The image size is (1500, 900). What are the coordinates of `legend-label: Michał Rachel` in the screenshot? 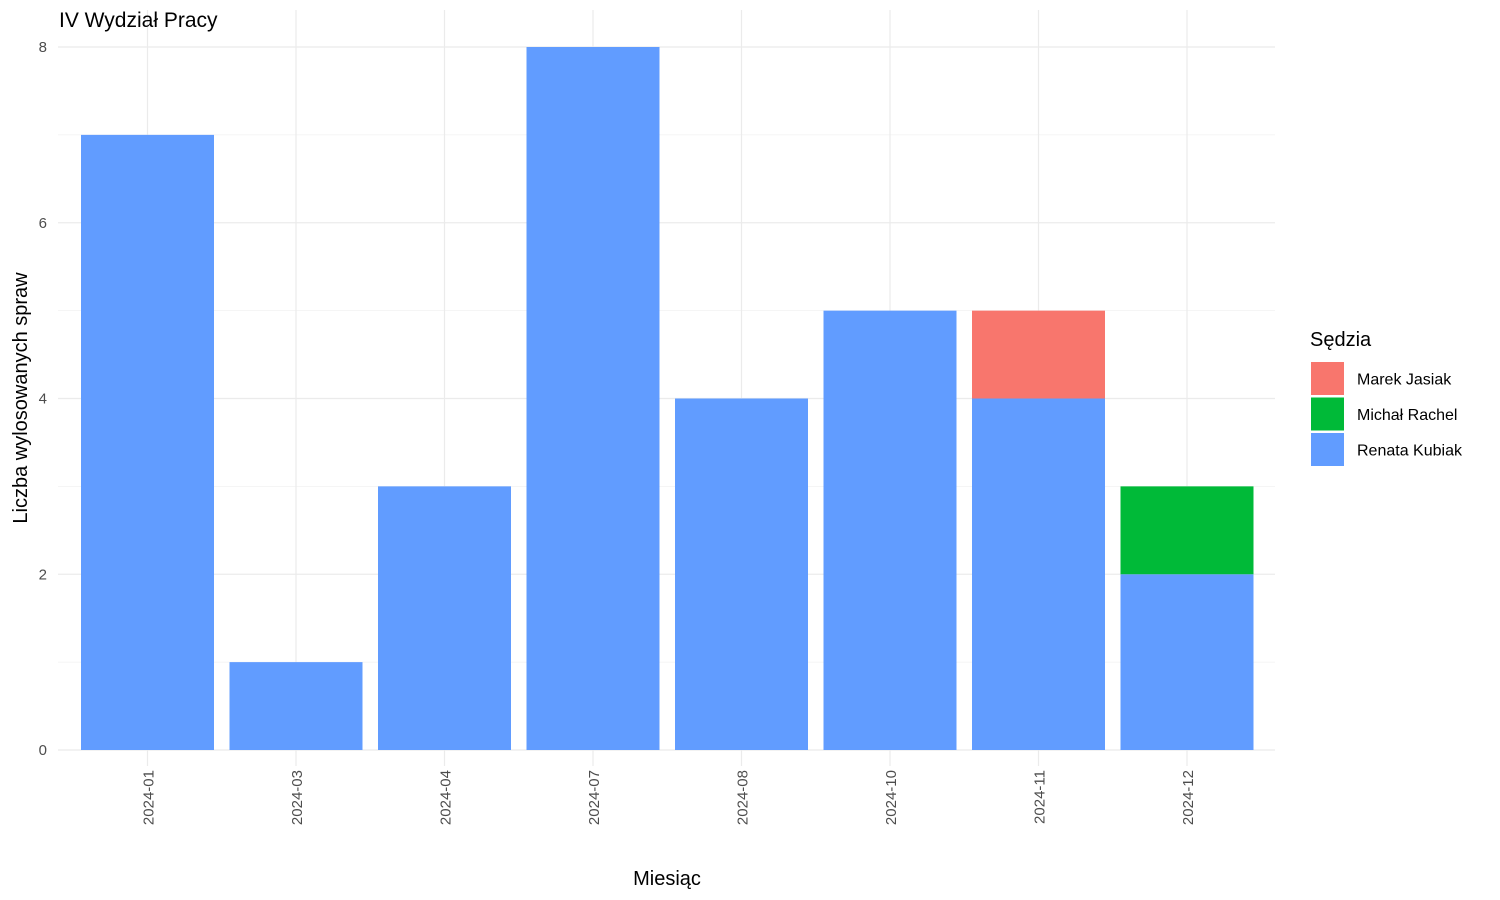 It's located at (1407, 415).